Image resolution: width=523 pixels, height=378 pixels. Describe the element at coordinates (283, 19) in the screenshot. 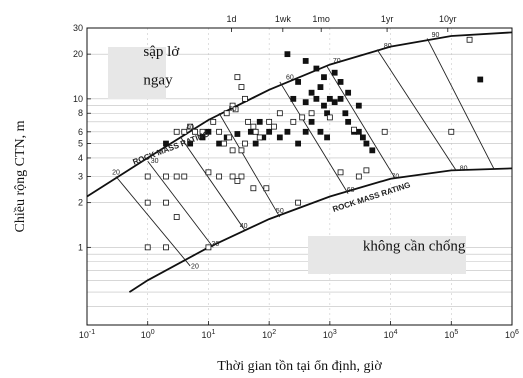

I see `top-tick-label: 1wk` at that location.